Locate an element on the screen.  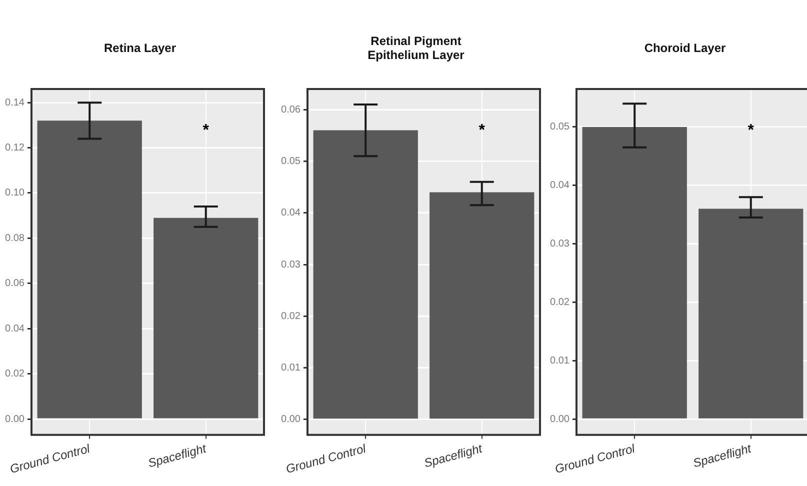
y-tick-label: 0.08 is located at coordinates (15, 238).